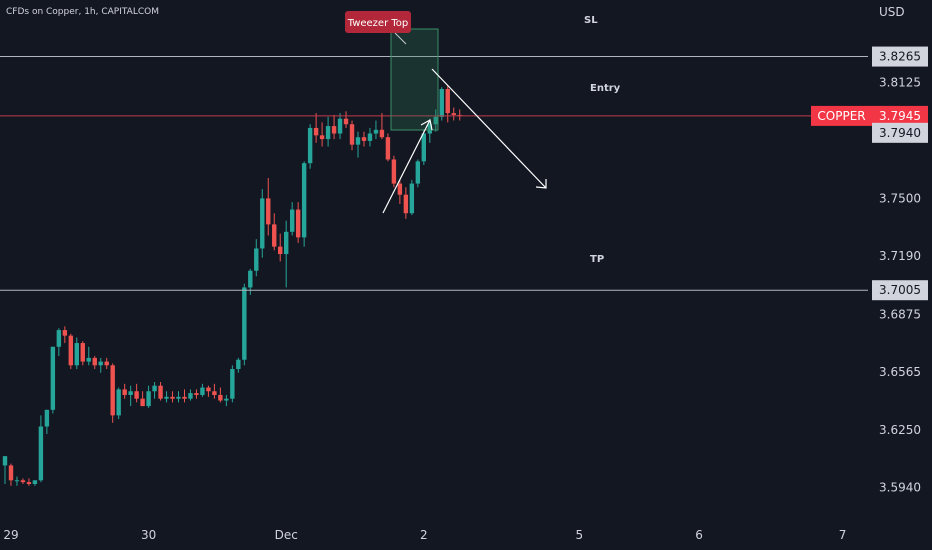 The height and width of the screenshot is (550, 932). Describe the element at coordinates (426, 125) in the screenshot. I see `rebound-arrow-head` at that location.